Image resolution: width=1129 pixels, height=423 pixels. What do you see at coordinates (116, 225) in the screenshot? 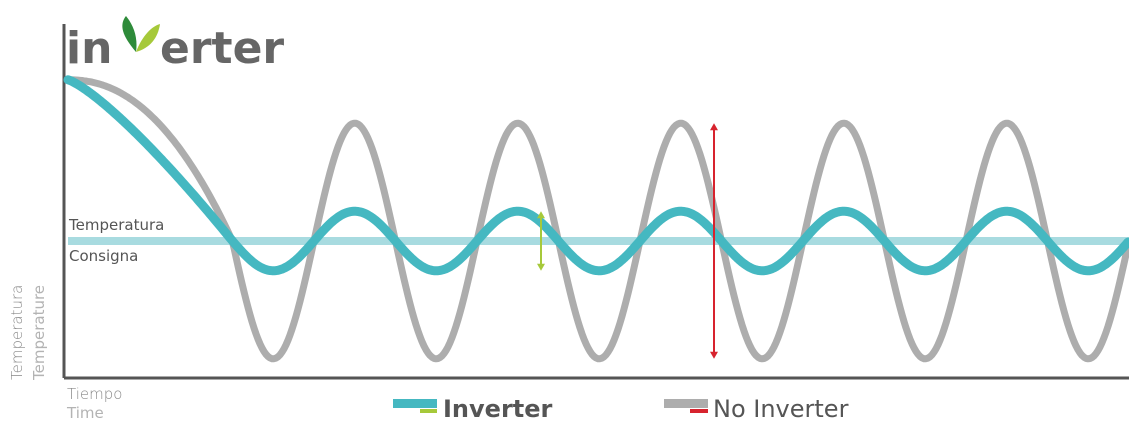
I see `setpoint-label-top: Temperatura` at bounding box center [116, 225].